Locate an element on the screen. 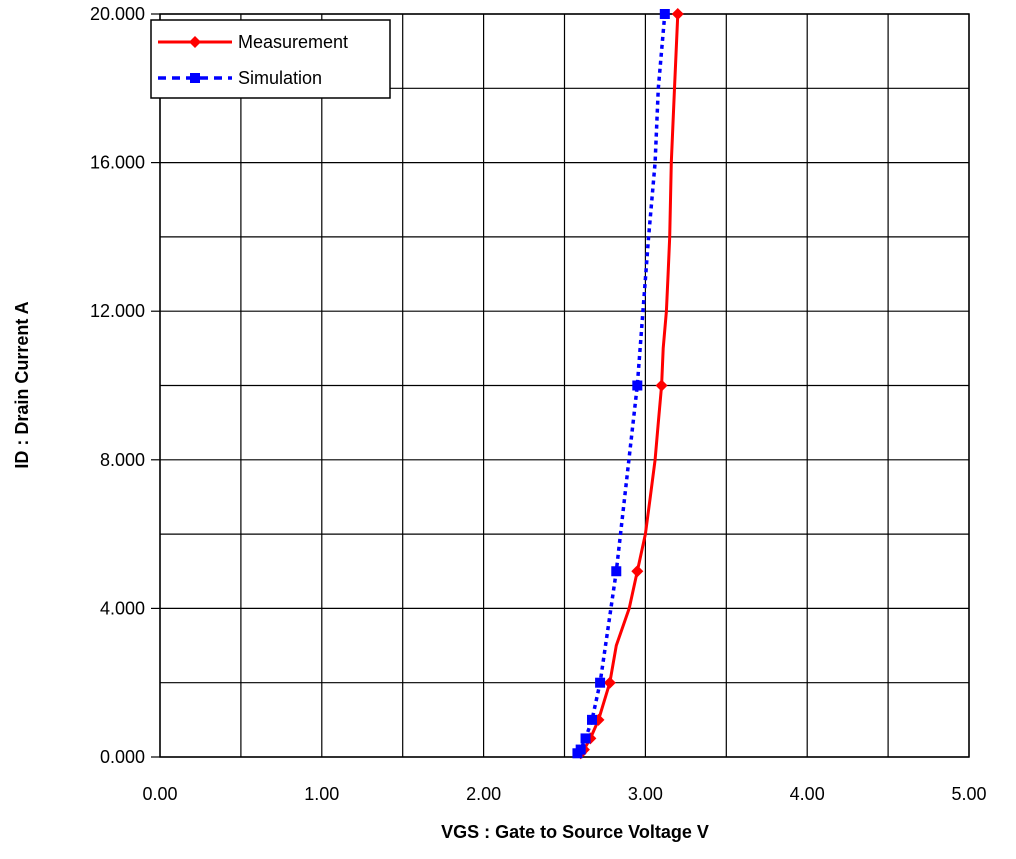 This screenshot has height=859, width=1016. x-axis-title: VGS : Gate to Source Voltage V is located at coordinates (575, 832).